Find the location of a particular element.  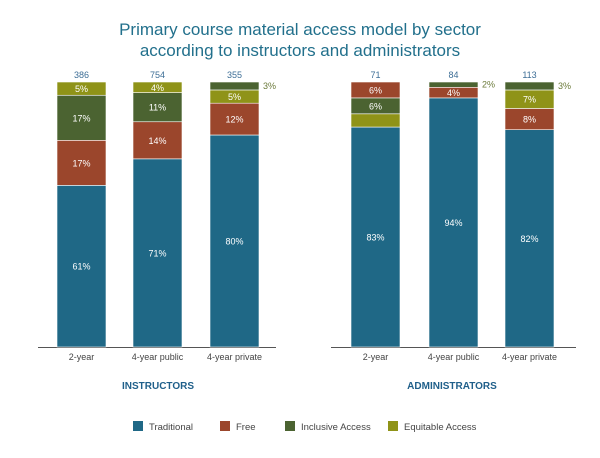

data-label: 71% is located at coordinates (157, 253).